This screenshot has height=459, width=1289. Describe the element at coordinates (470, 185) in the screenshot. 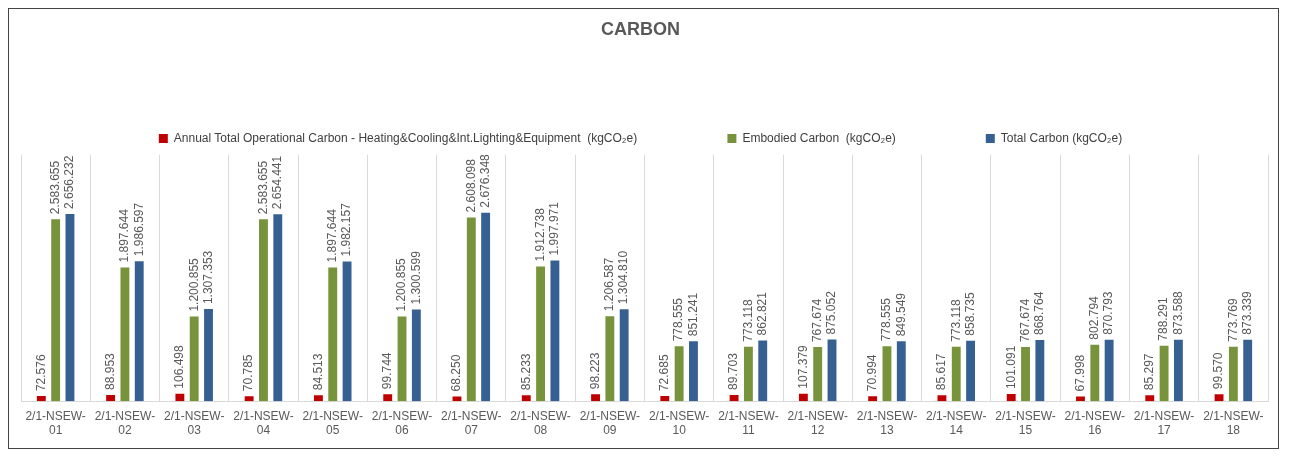

I see `data-label: 2.608.098` at that location.